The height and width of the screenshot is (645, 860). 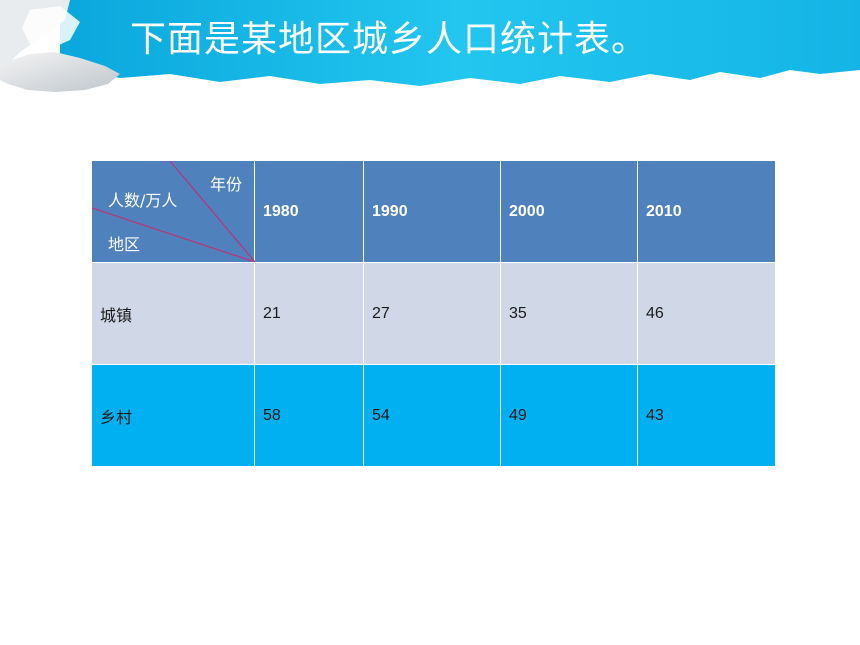 What do you see at coordinates (309, 211) in the screenshot?
I see `year-header: 1980` at bounding box center [309, 211].